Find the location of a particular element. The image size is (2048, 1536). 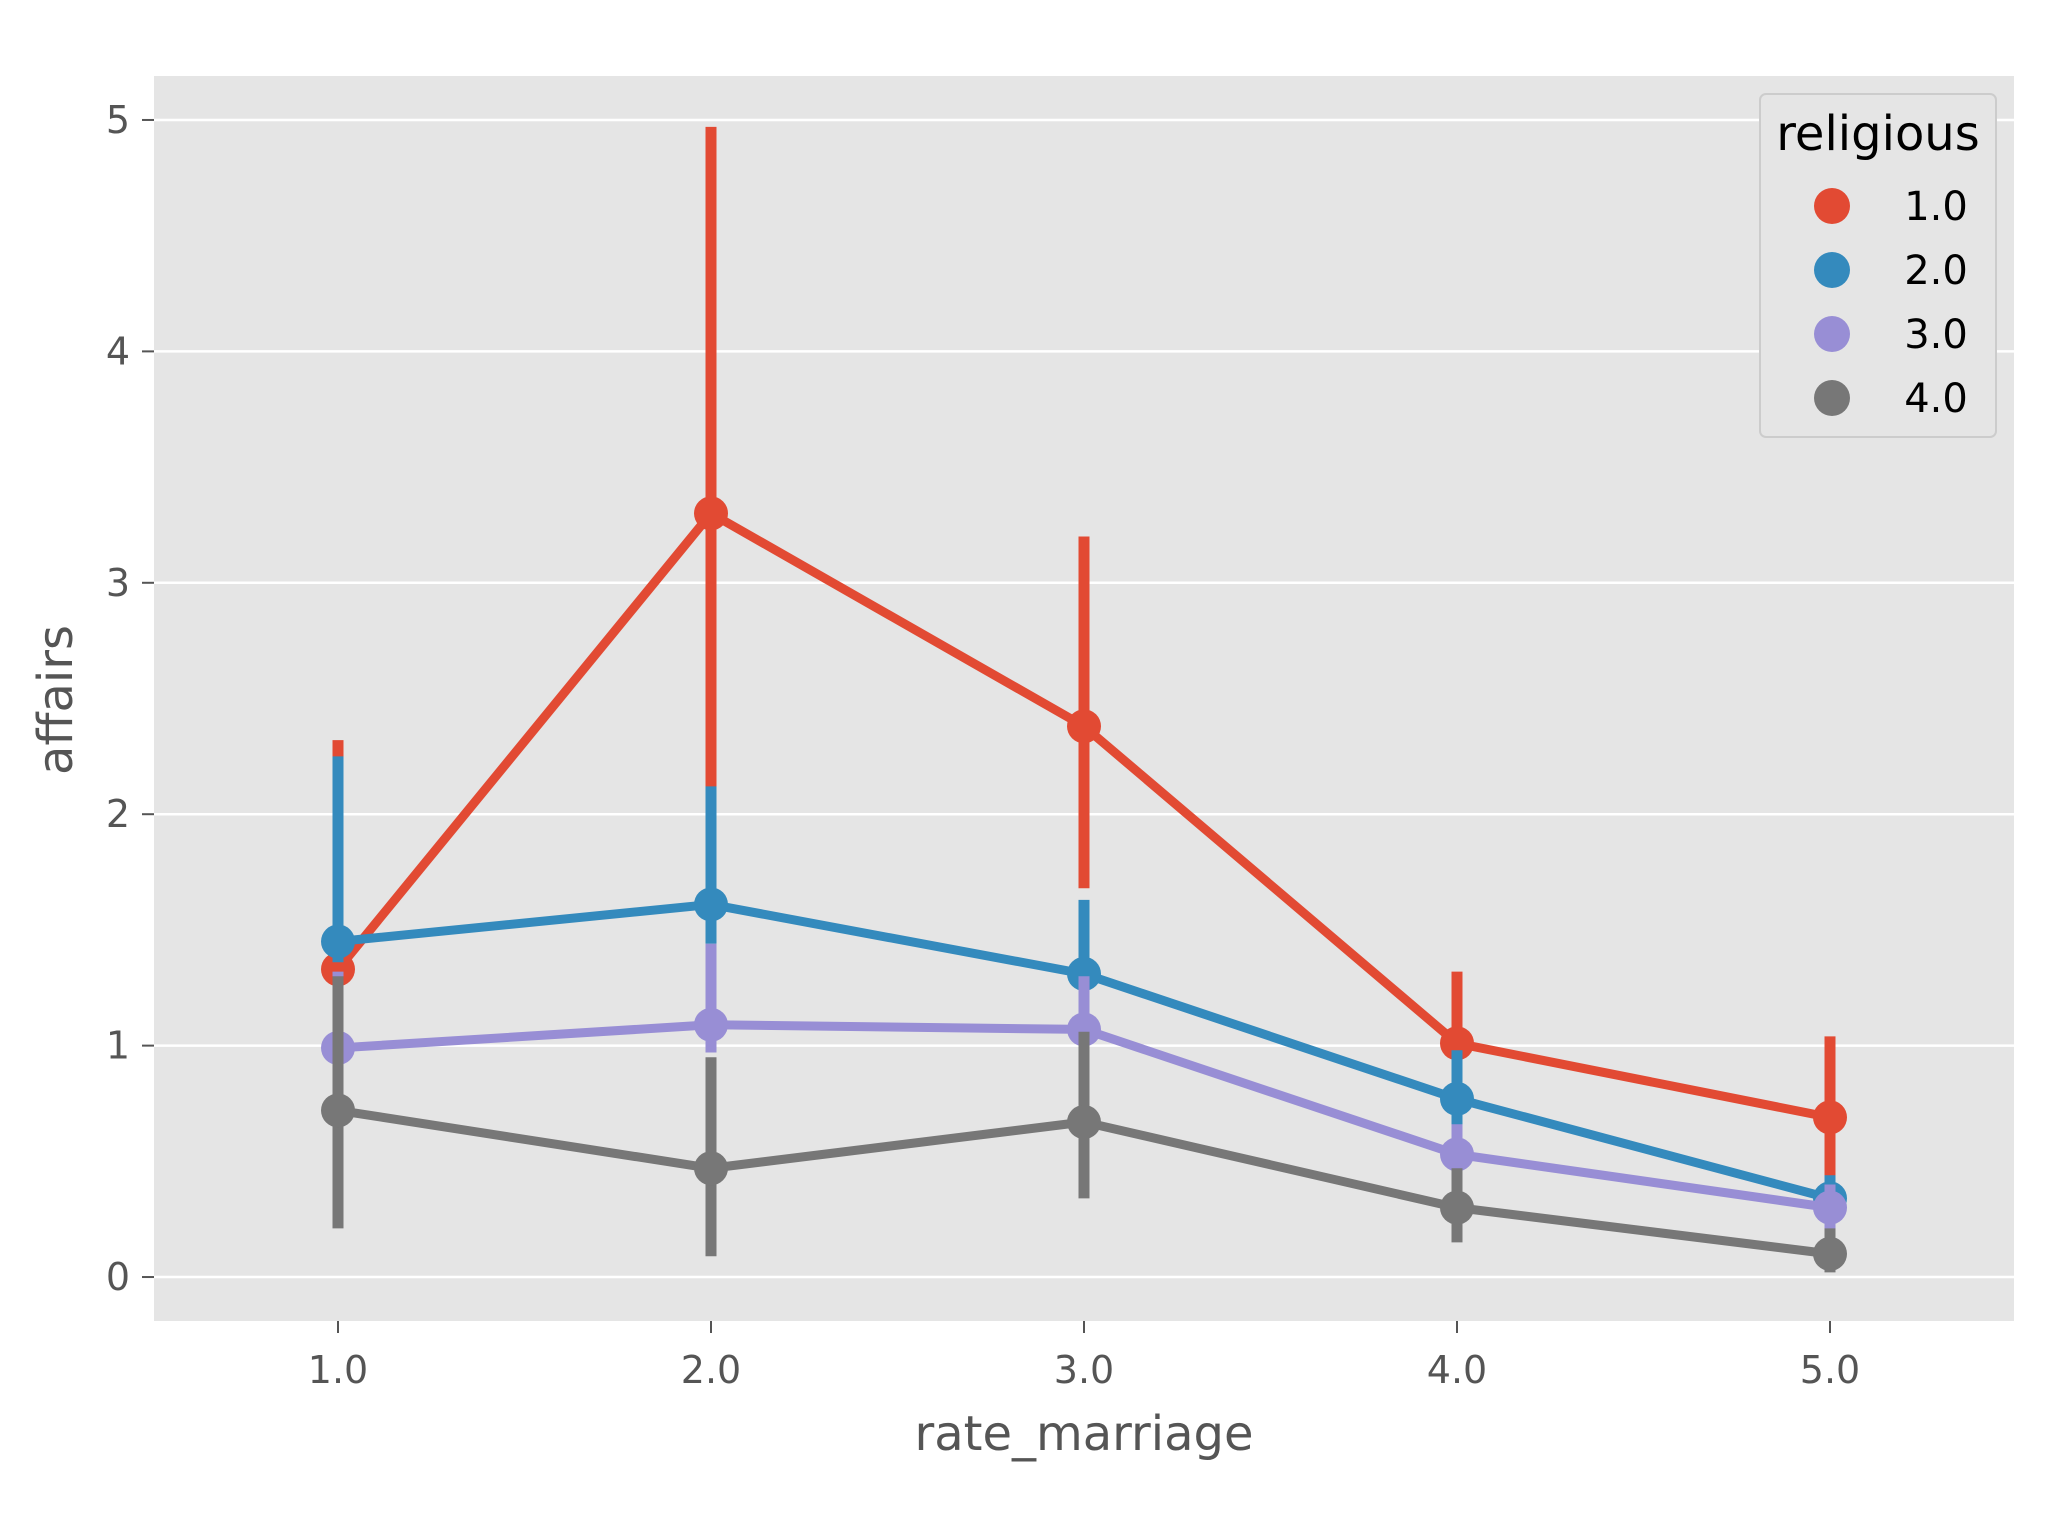

x-tick-label: 3.0 is located at coordinates (1084, 1370).